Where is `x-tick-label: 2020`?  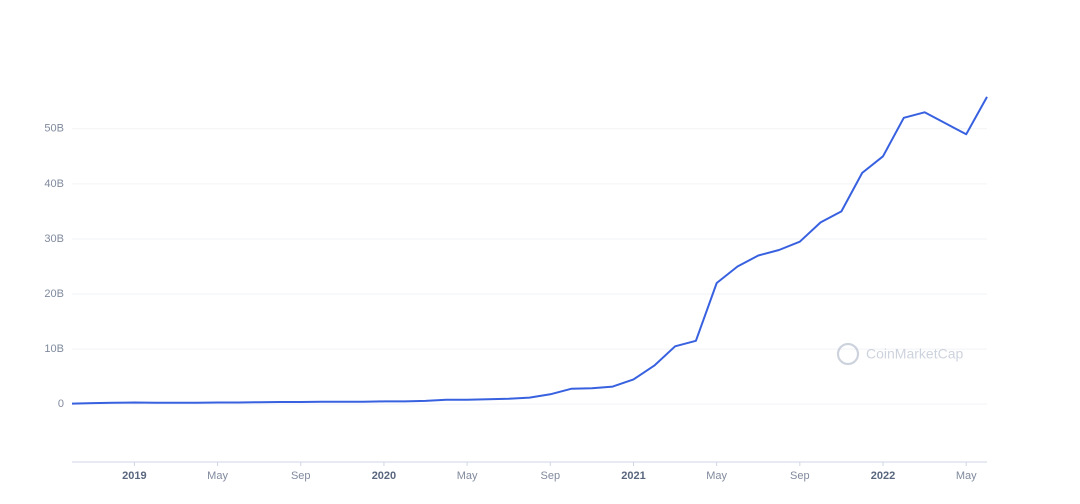
x-tick-label: 2020 is located at coordinates (384, 476).